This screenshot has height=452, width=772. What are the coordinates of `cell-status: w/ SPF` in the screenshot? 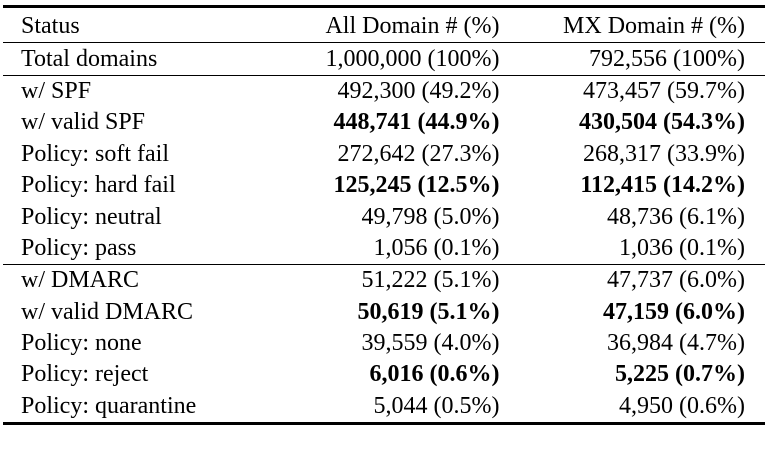 It's located at (56, 90).